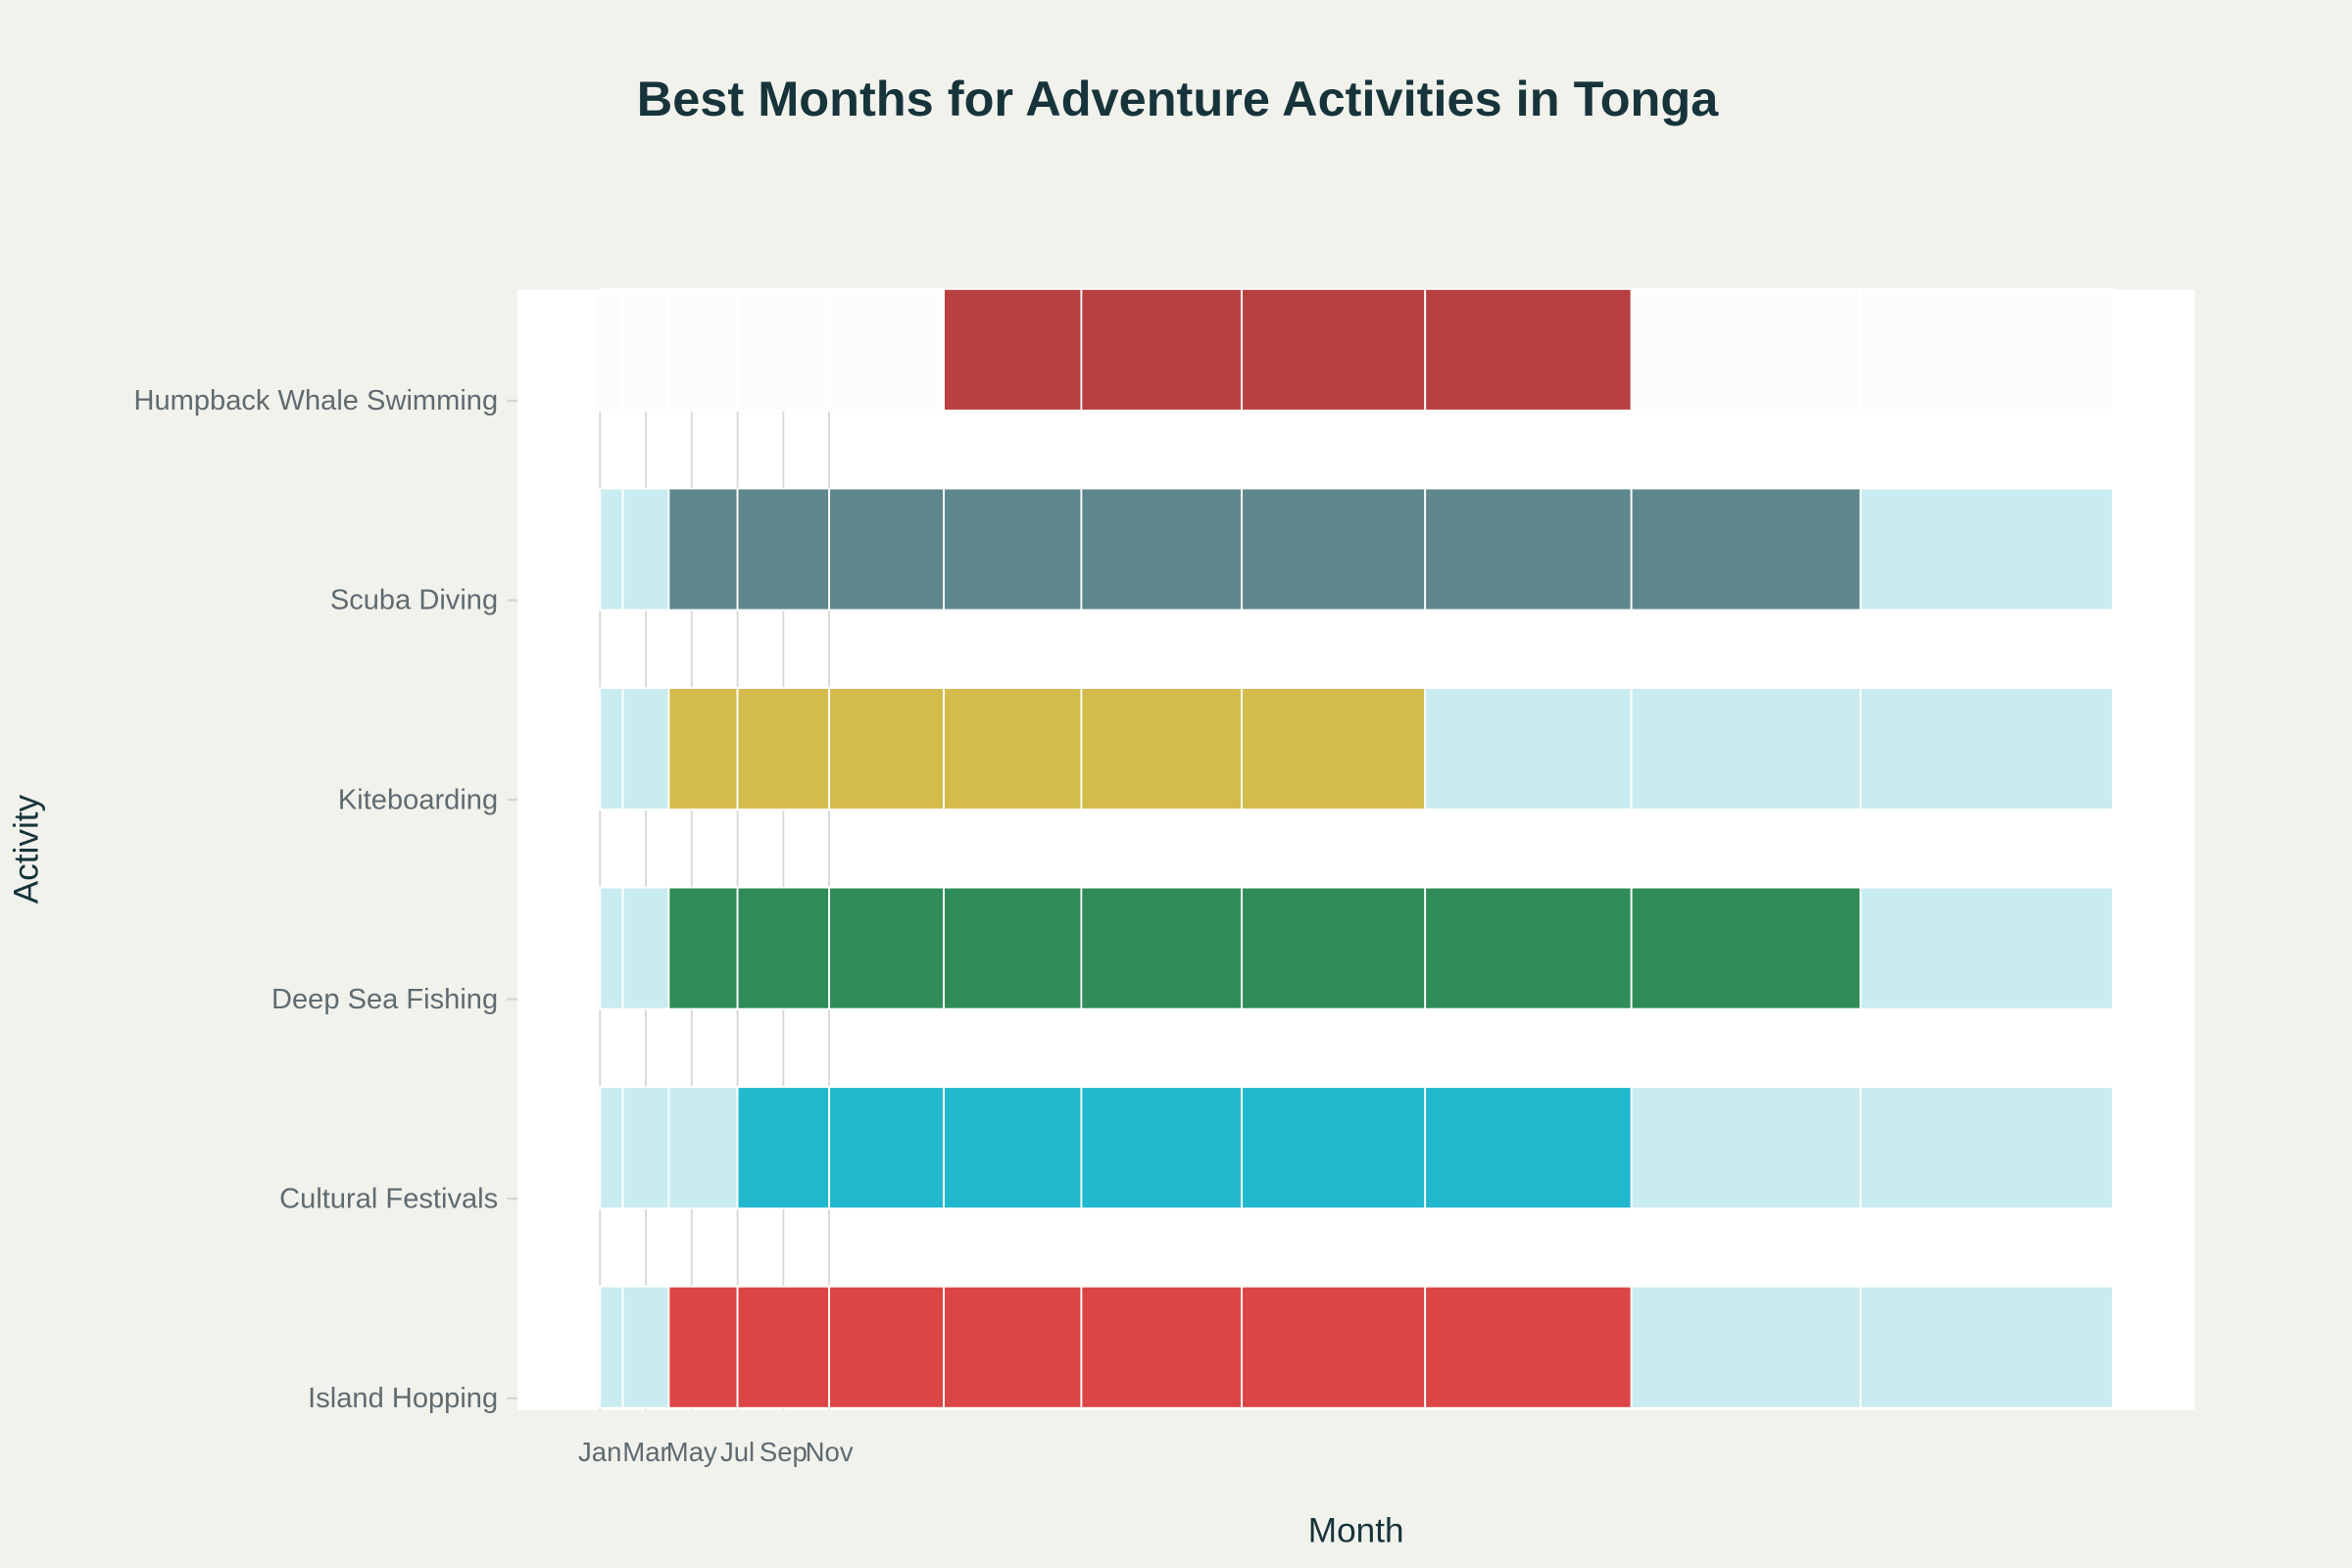 The width and height of the screenshot is (2352, 1568). What do you see at coordinates (830, 1452) in the screenshot?
I see `x-tick-label: Nov` at bounding box center [830, 1452].